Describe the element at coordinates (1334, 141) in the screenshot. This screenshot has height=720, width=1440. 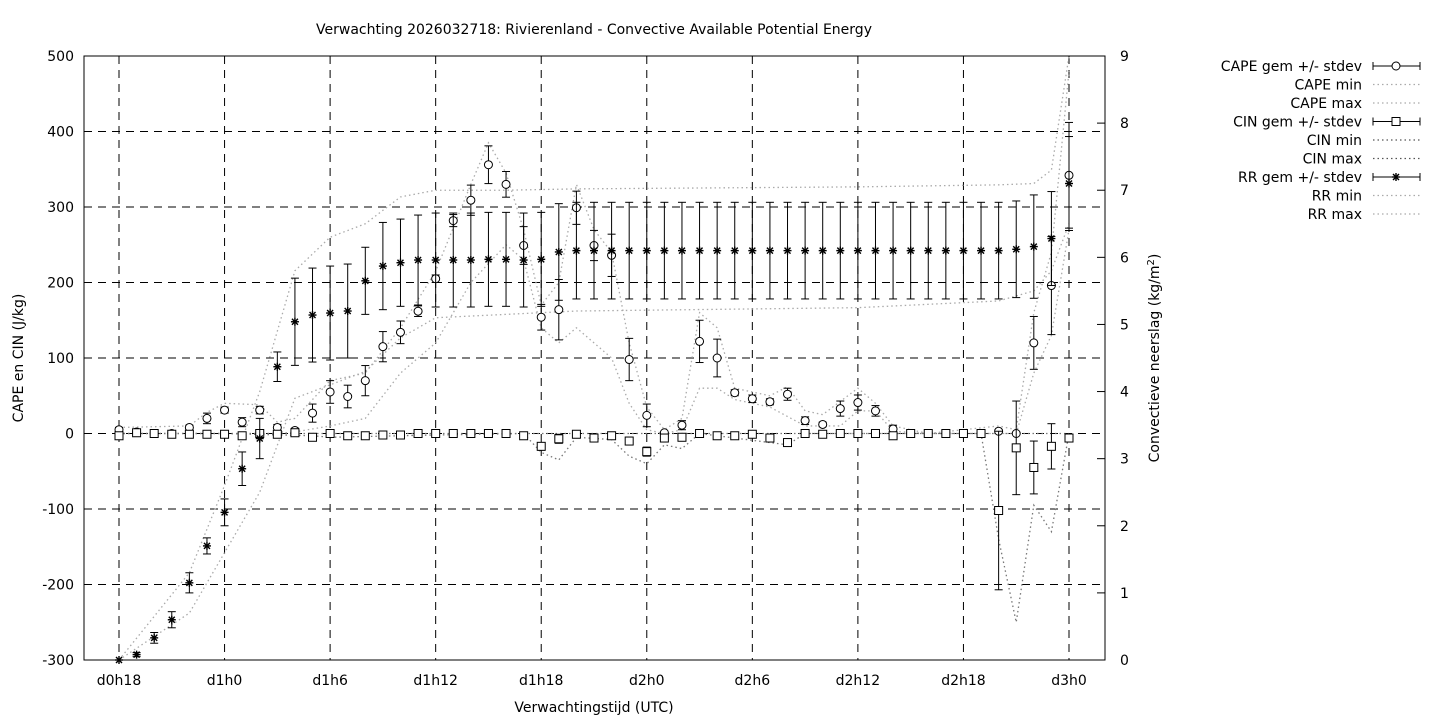
I see `legend-label: CIN min` at that location.